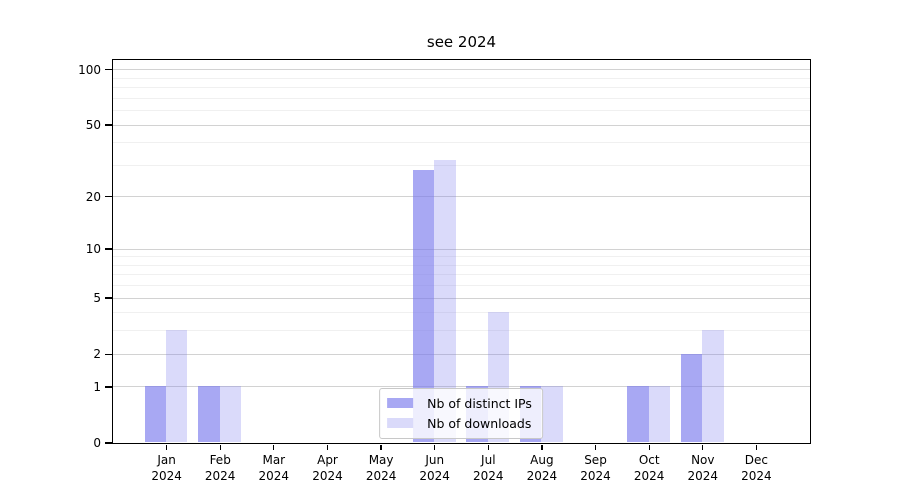 This screenshot has height=500, width=900. Describe the element at coordinates (274, 447) in the screenshot. I see `x-tick-mar` at that location.